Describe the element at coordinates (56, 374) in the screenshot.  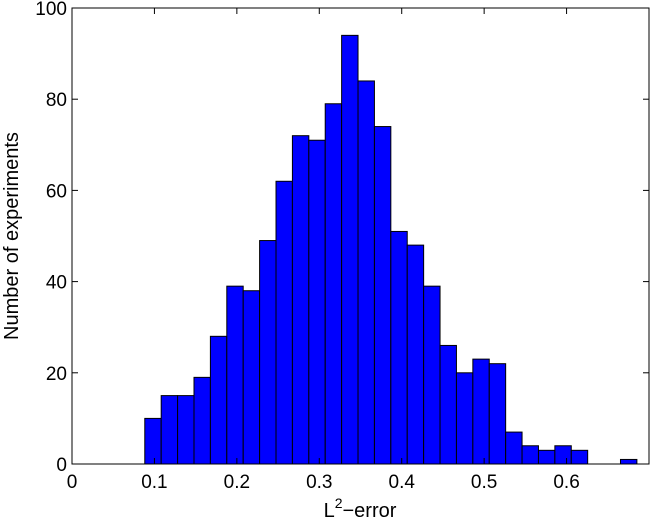
I see `y-tick-label-1: 20` at that location.